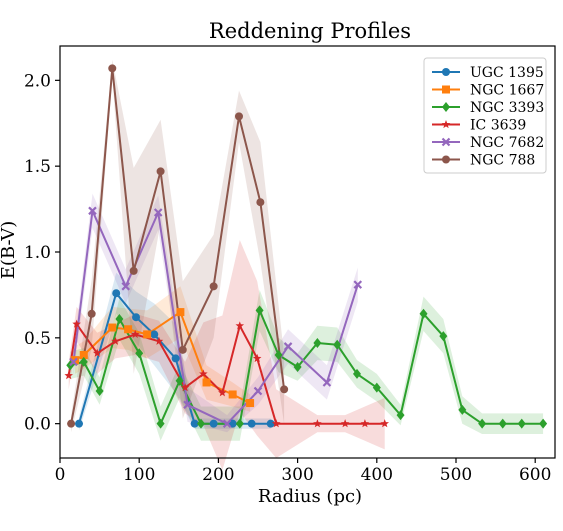 The width and height of the screenshot is (563, 531). I want to click on chart-title: Reddening Profiles, so click(310, 31).